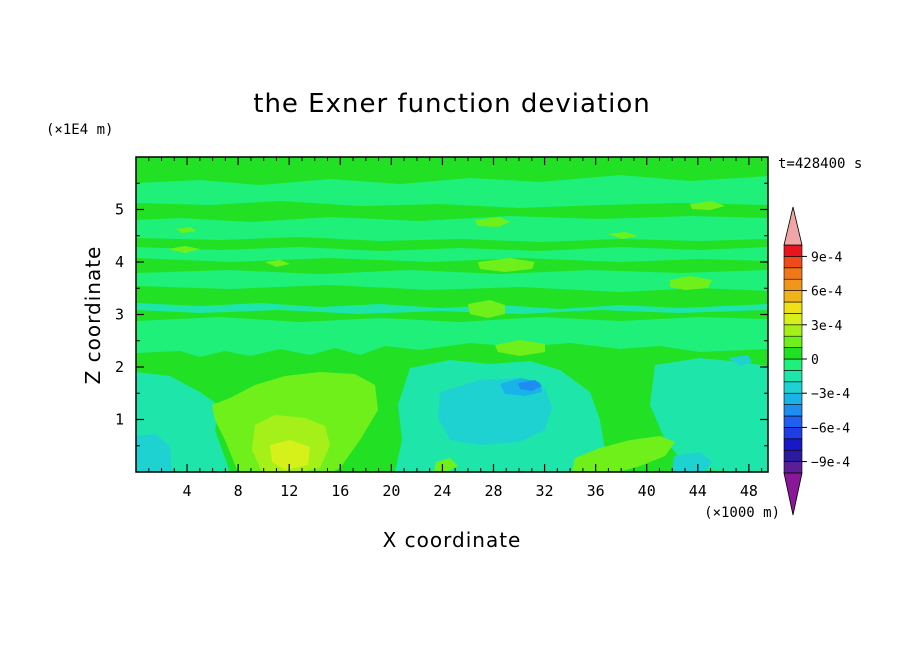 The image size is (904, 654). What do you see at coordinates (530, 385) in the screenshot?
I see `contour-level-neg4` at bounding box center [530, 385].